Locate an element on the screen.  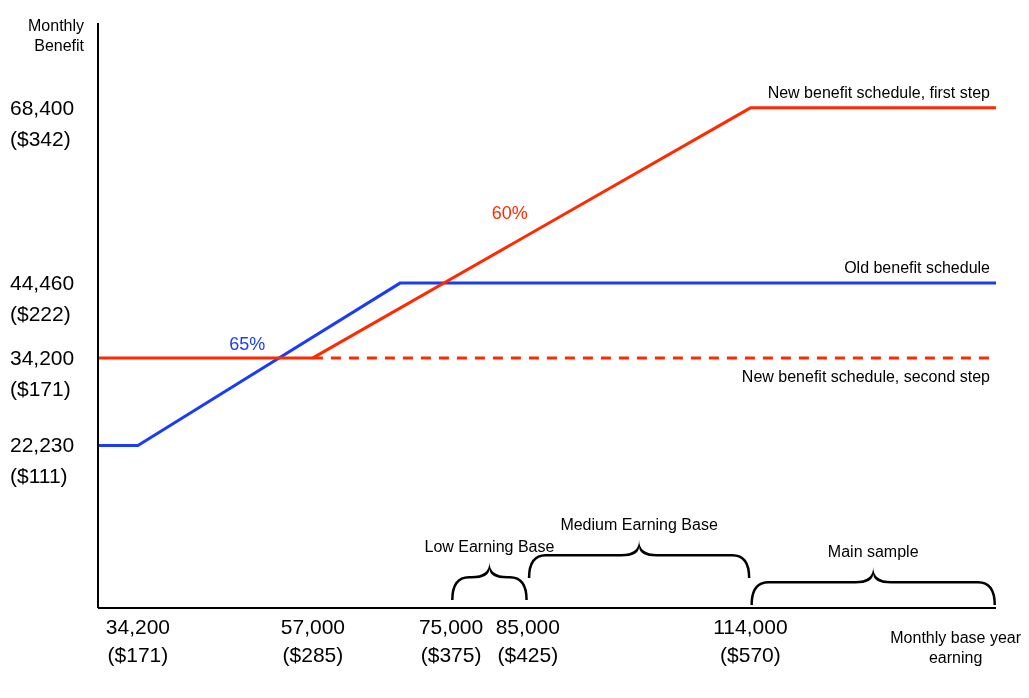
annotation: Medium Earning Base is located at coordinates (639, 524).